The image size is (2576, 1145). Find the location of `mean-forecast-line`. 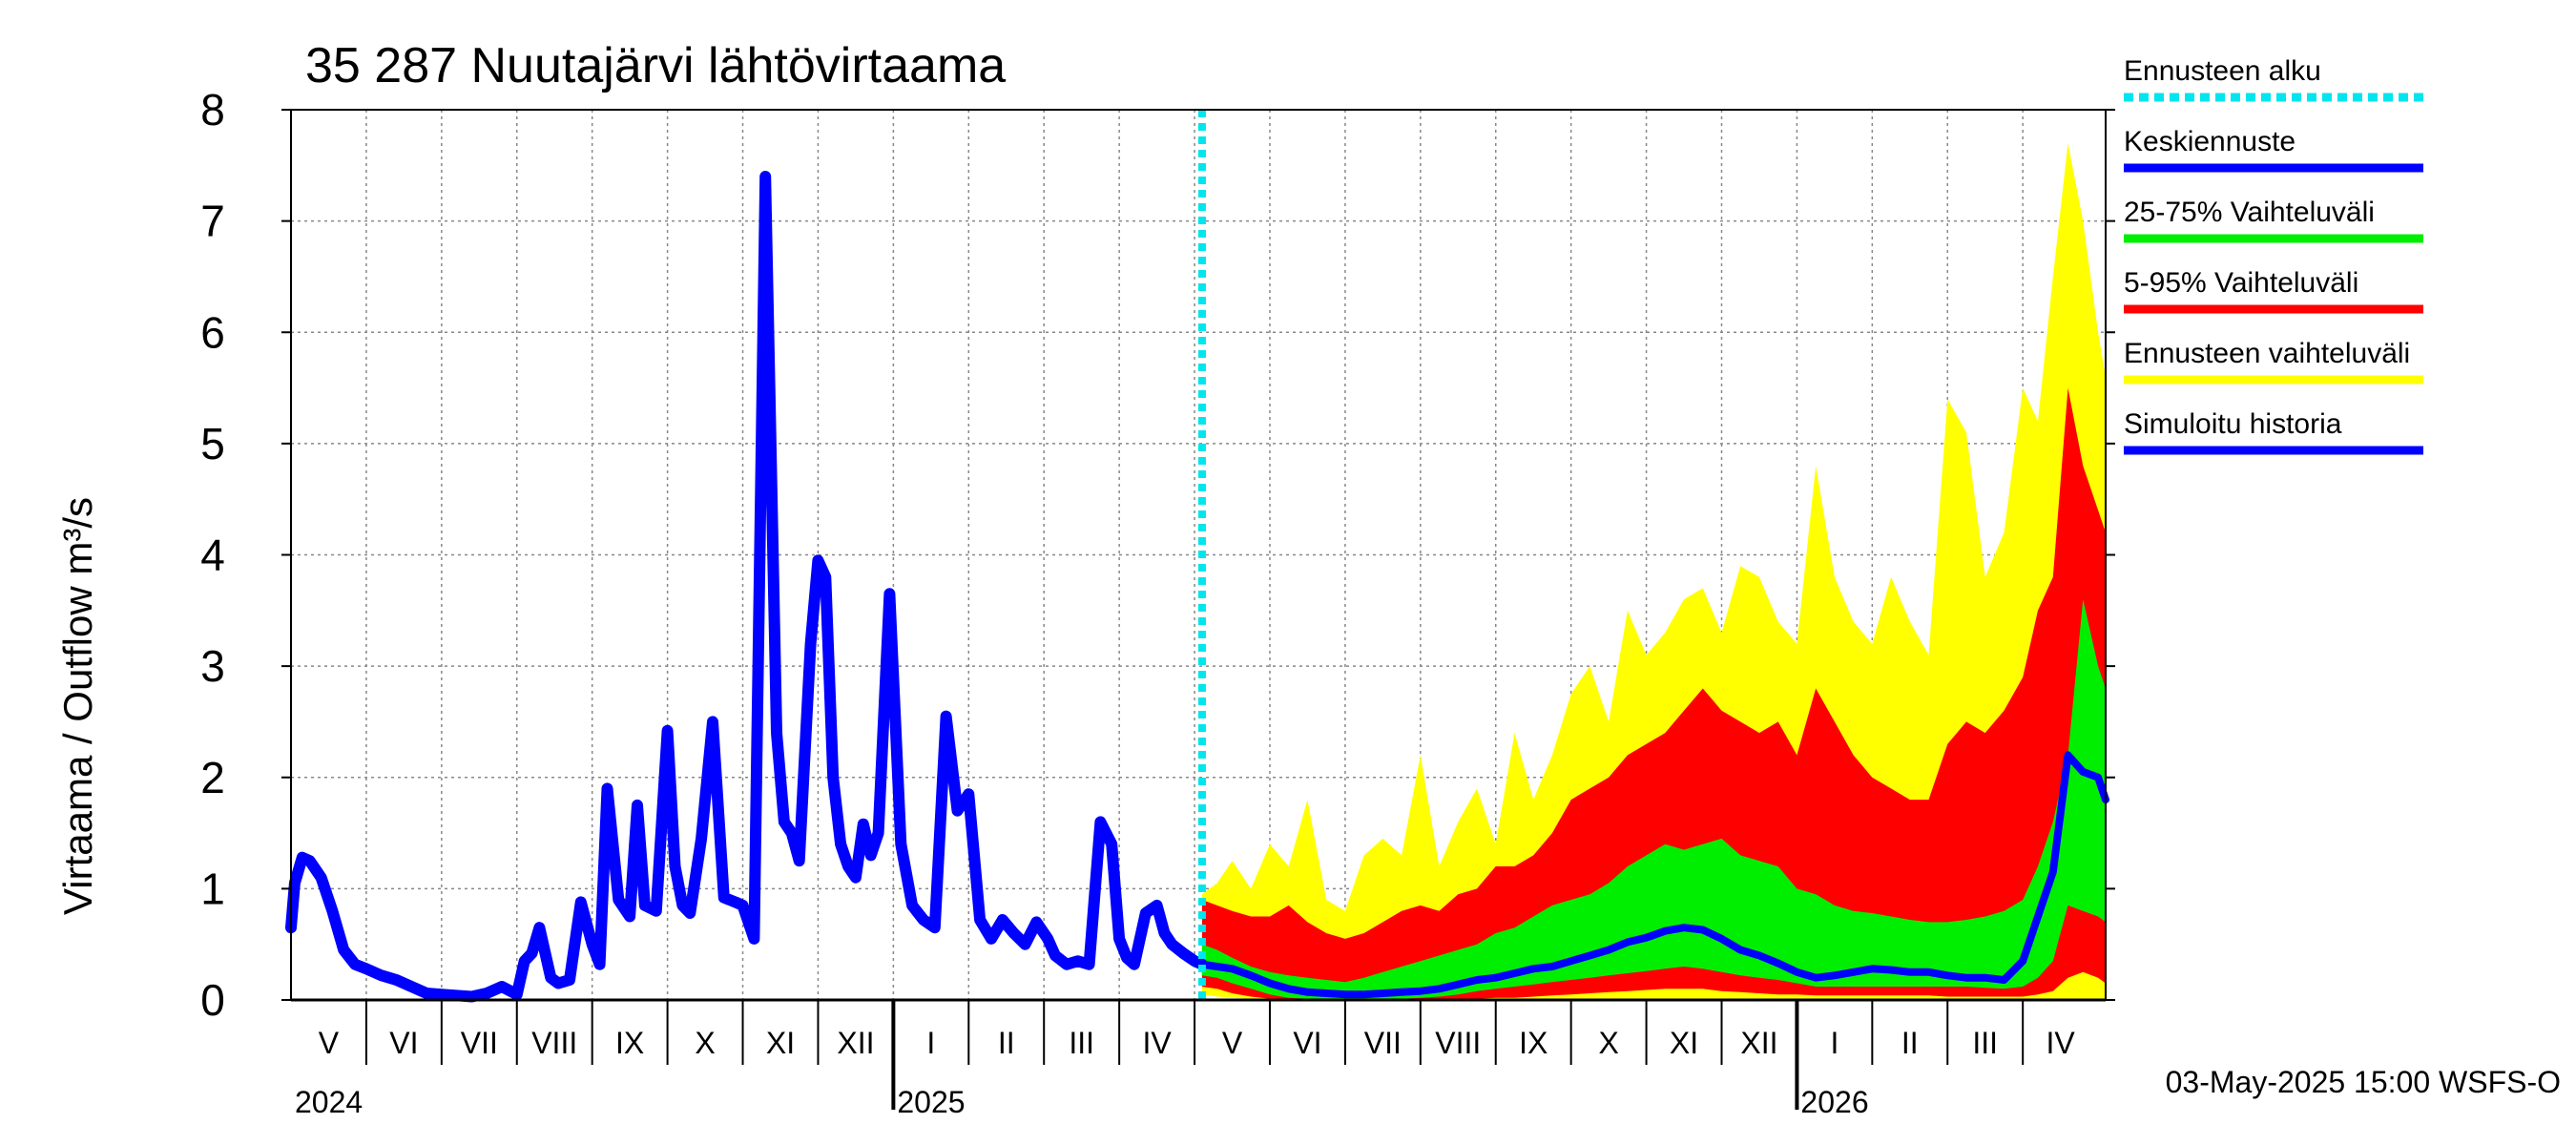

mean-forecast-line is located at coordinates (1653, 875).